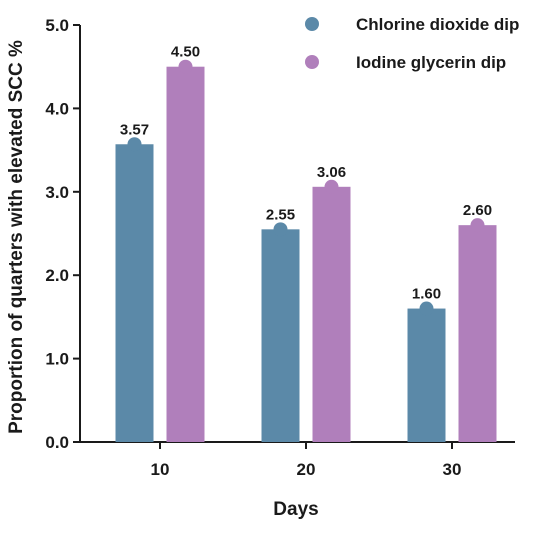 Image resolution: width=550 pixels, height=533 pixels. I want to click on data-label: 2.60, so click(477, 210).